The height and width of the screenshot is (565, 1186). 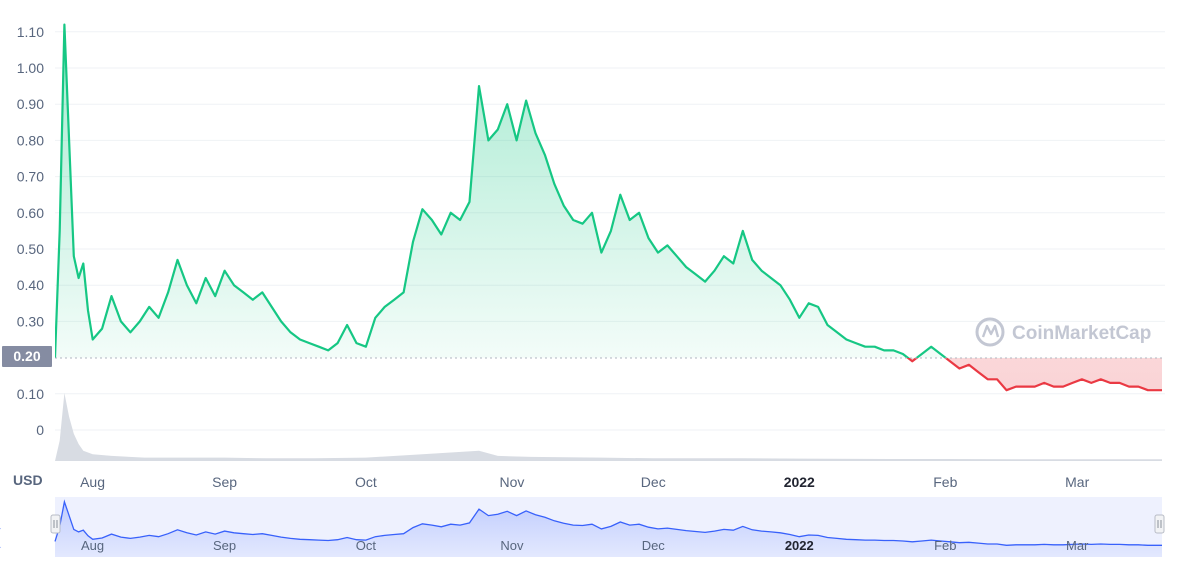 I want to click on x-tick-label: Mar, so click(x=1077, y=482).